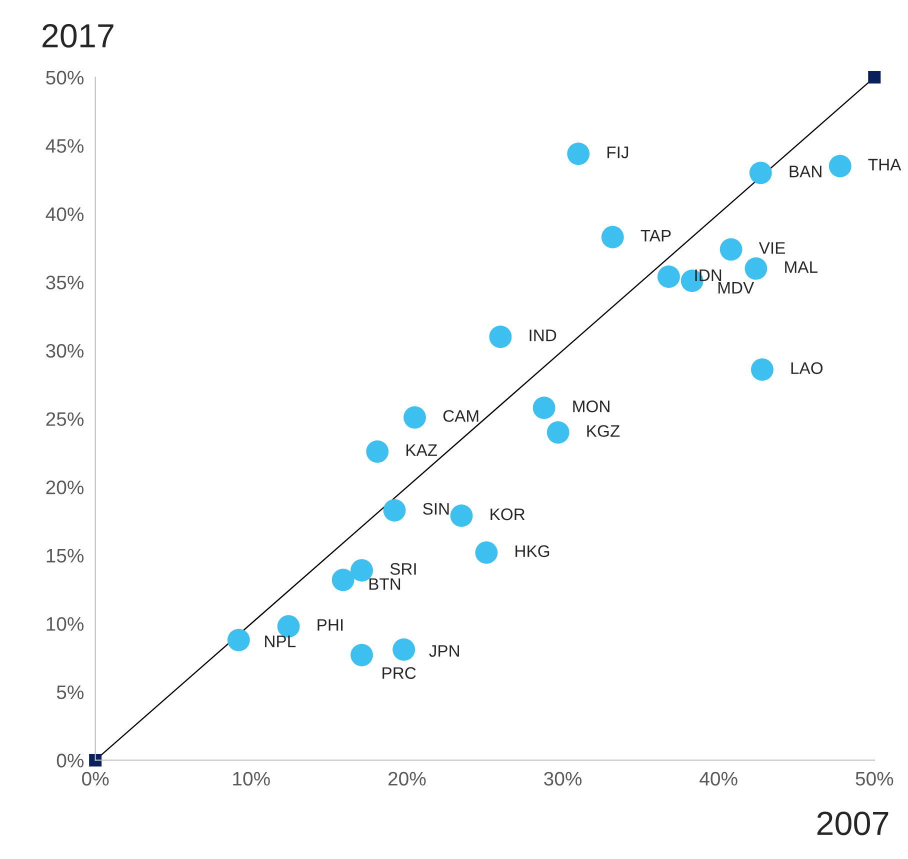  I want to click on x-tick-label: 10%, so click(251, 779).